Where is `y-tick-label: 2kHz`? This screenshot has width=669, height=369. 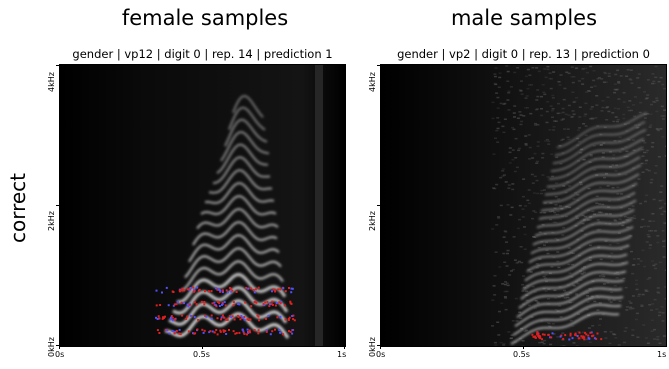
y-tick-label: 2kHz is located at coordinates (51, 221).